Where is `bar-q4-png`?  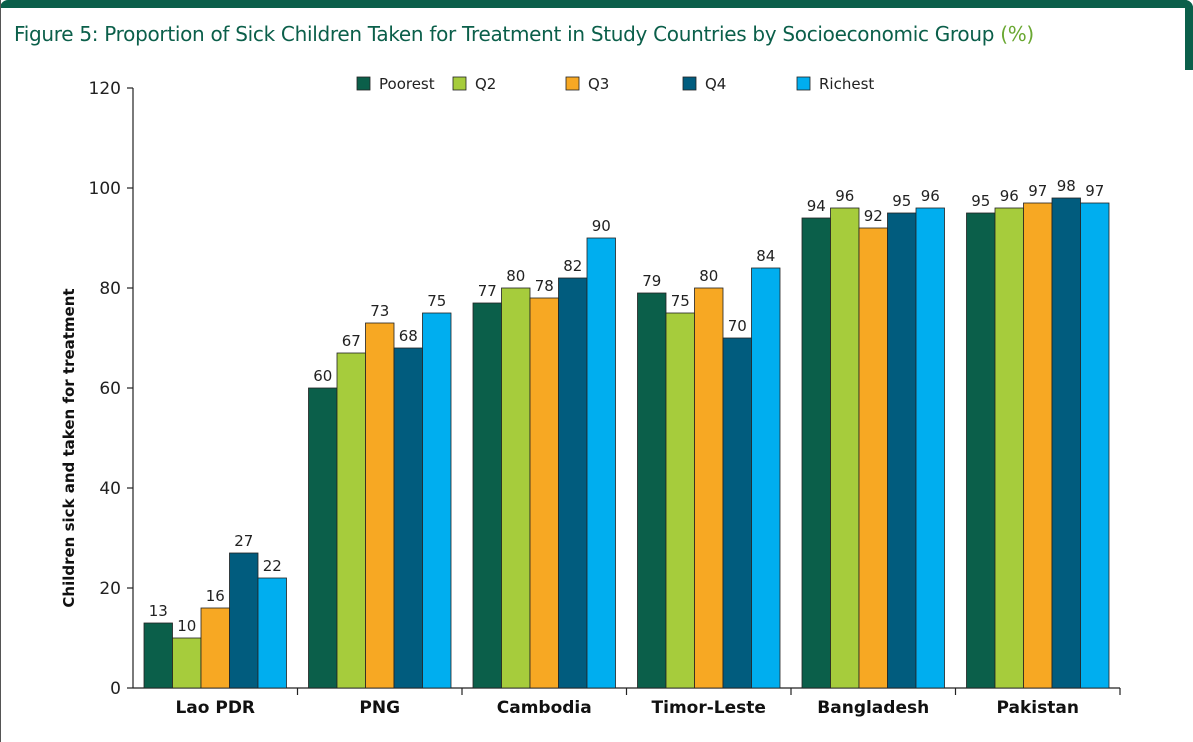
bar-q4-png is located at coordinates (408, 518).